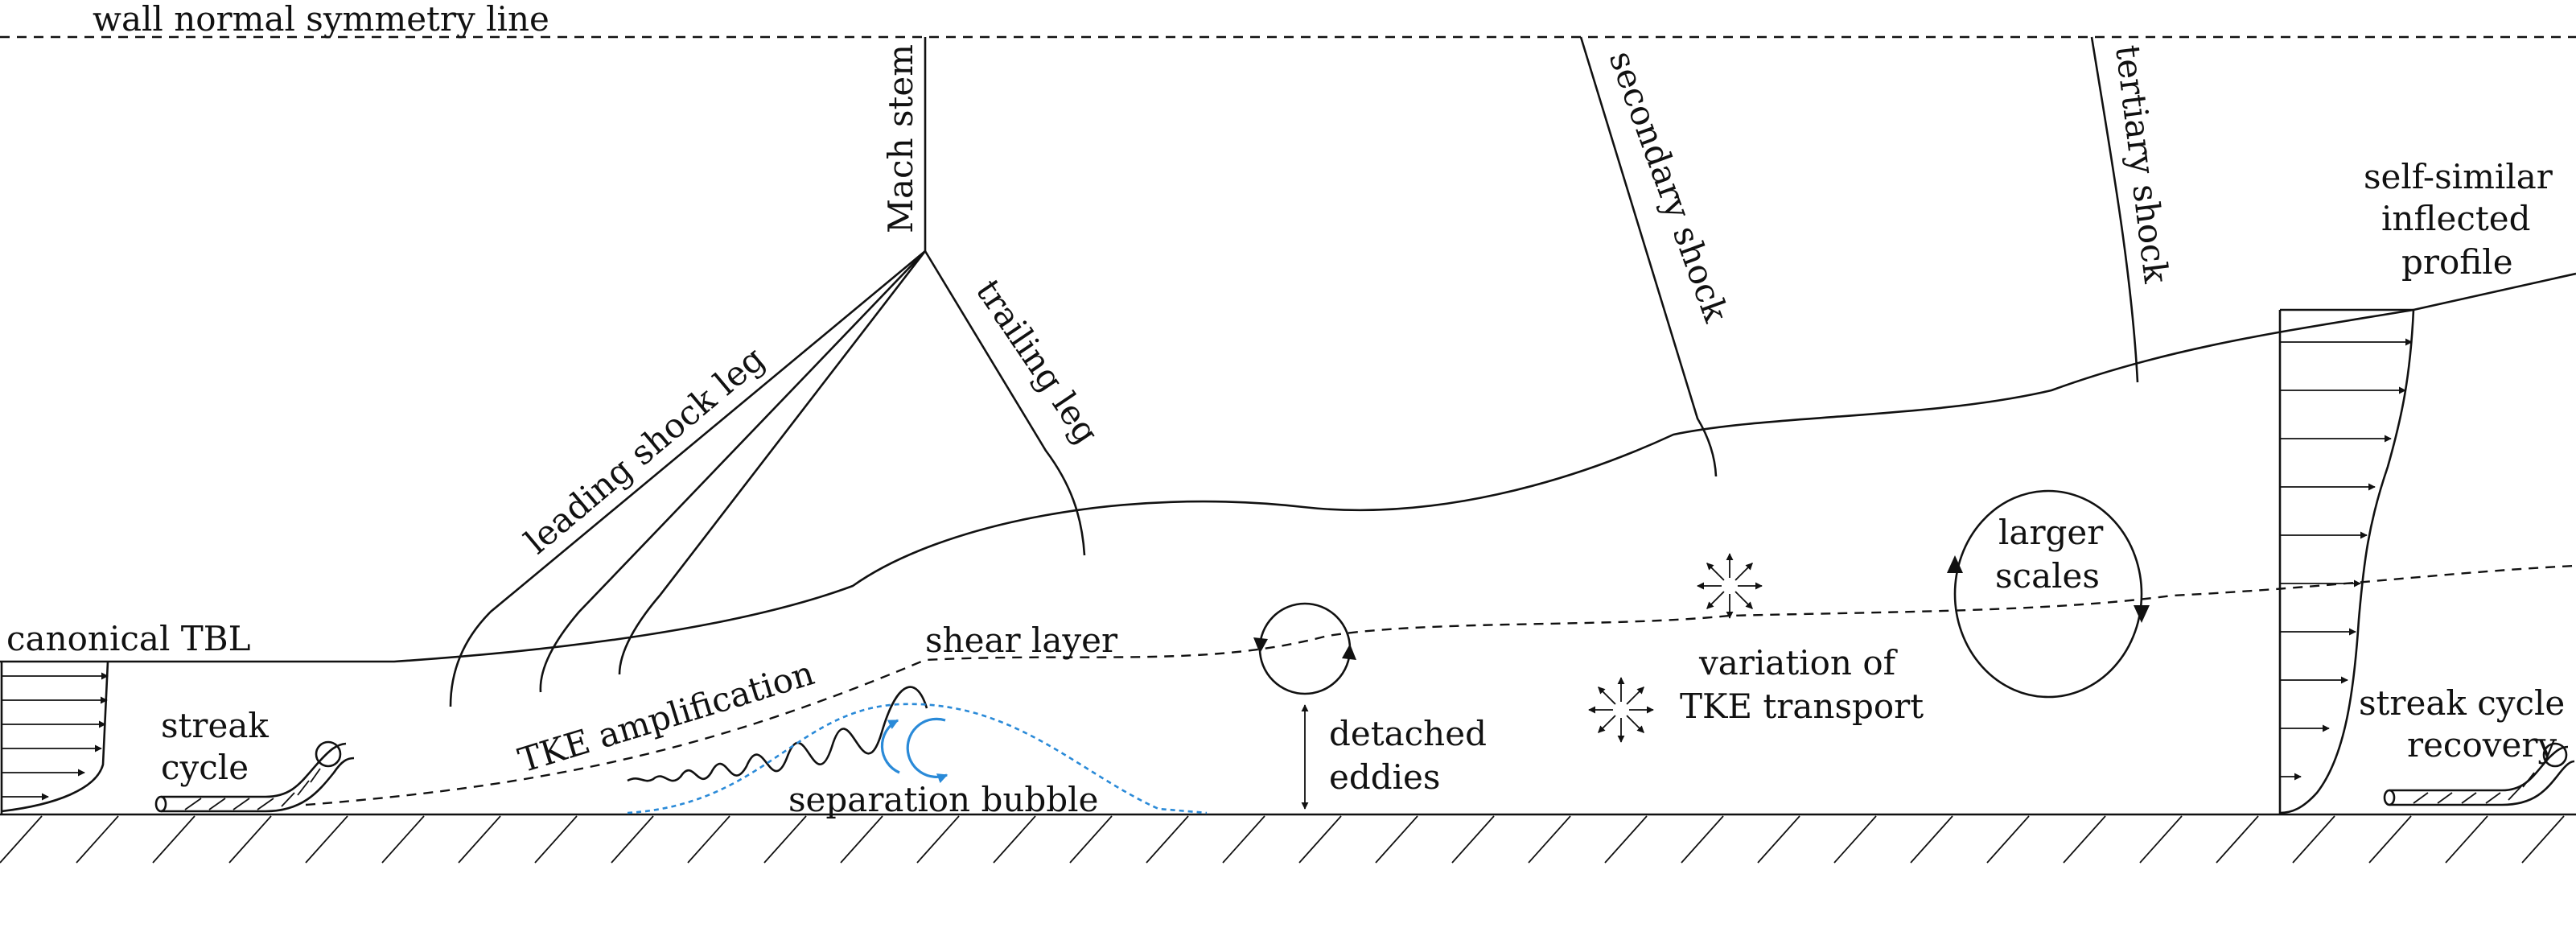 This screenshot has width=2576, height=936. Describe the element at coordinates (205, 767) in the screenshot. I see `streak-label-line2: cycle` at that location.